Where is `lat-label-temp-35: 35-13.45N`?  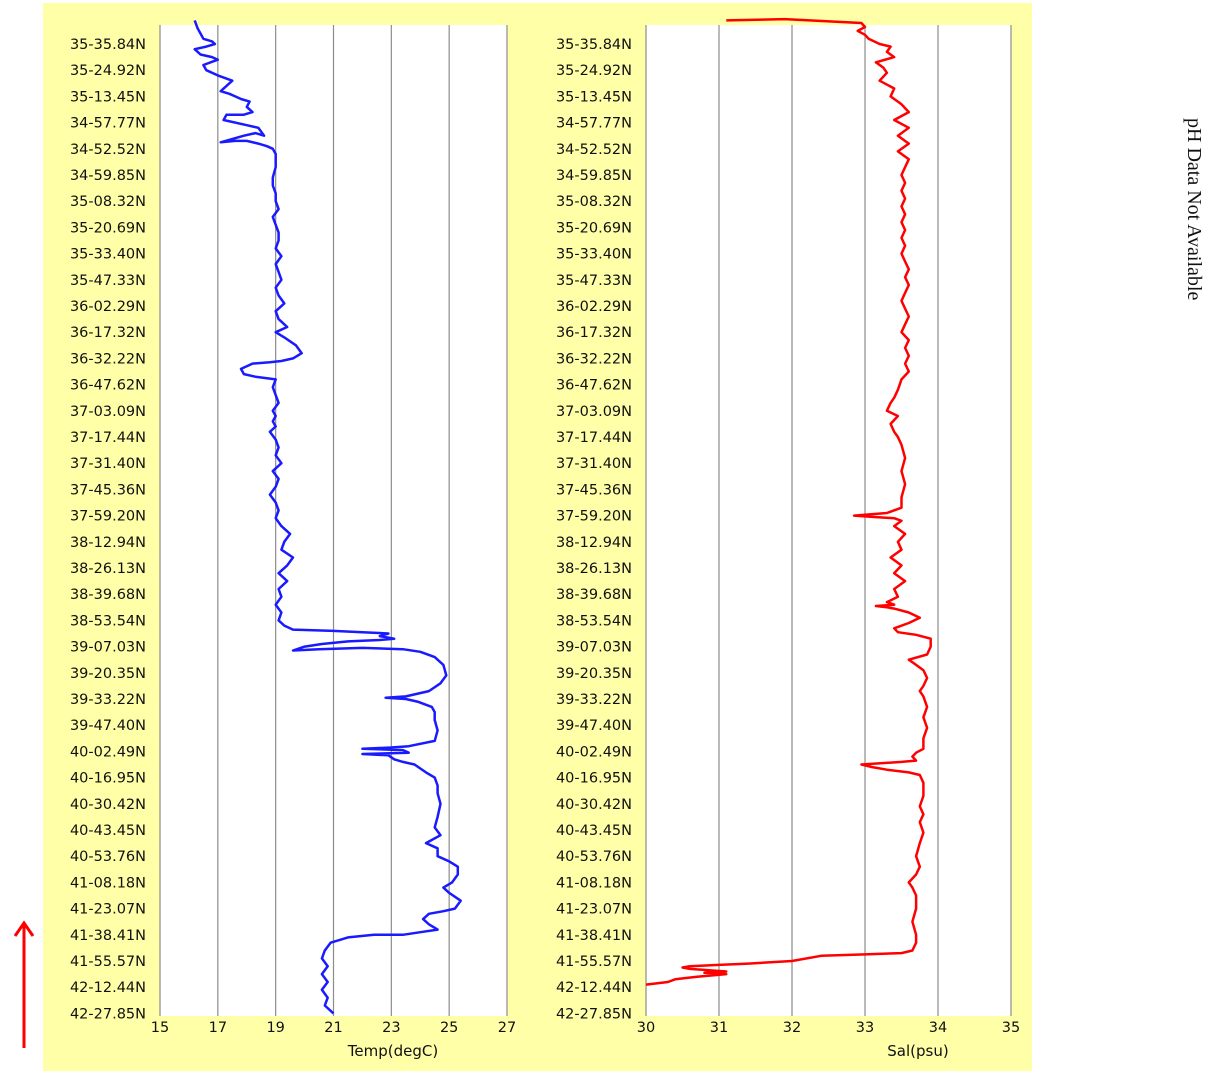 lat-label-temp-35: 35-13.45N is located at coordinates (108, 97).